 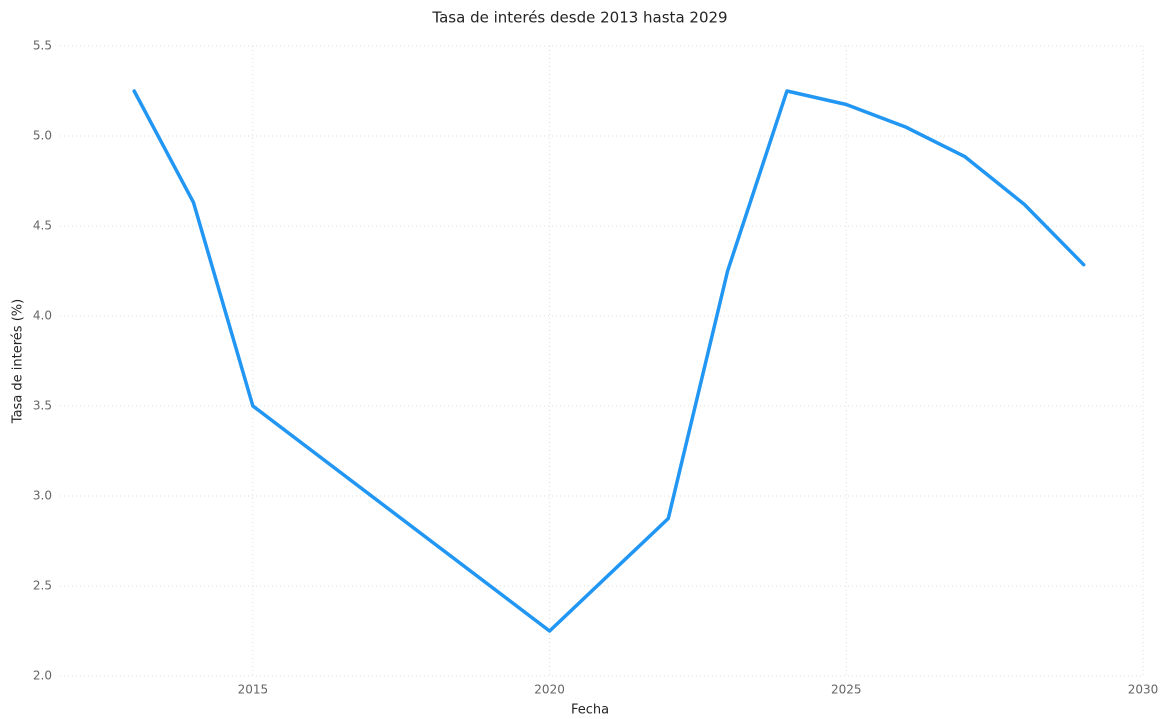 I want to click on y-tick-label: 5.0, so click(x=42, y=136).